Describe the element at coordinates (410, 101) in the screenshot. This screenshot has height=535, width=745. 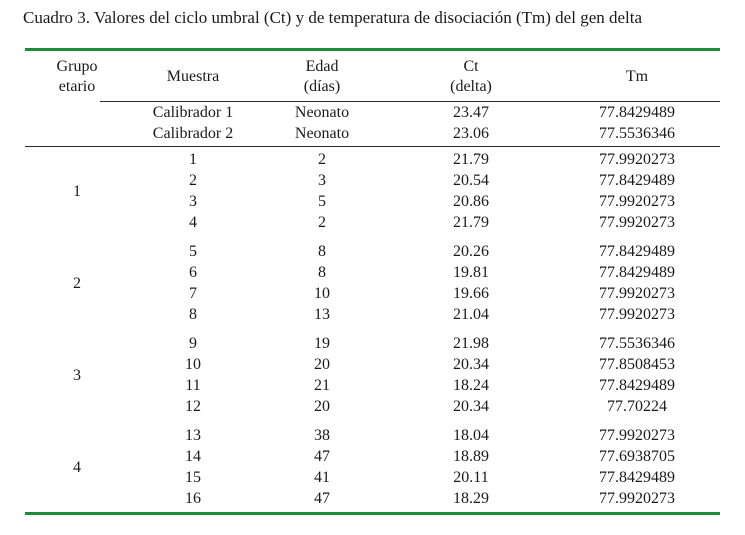
I see `header-underline` at that location.